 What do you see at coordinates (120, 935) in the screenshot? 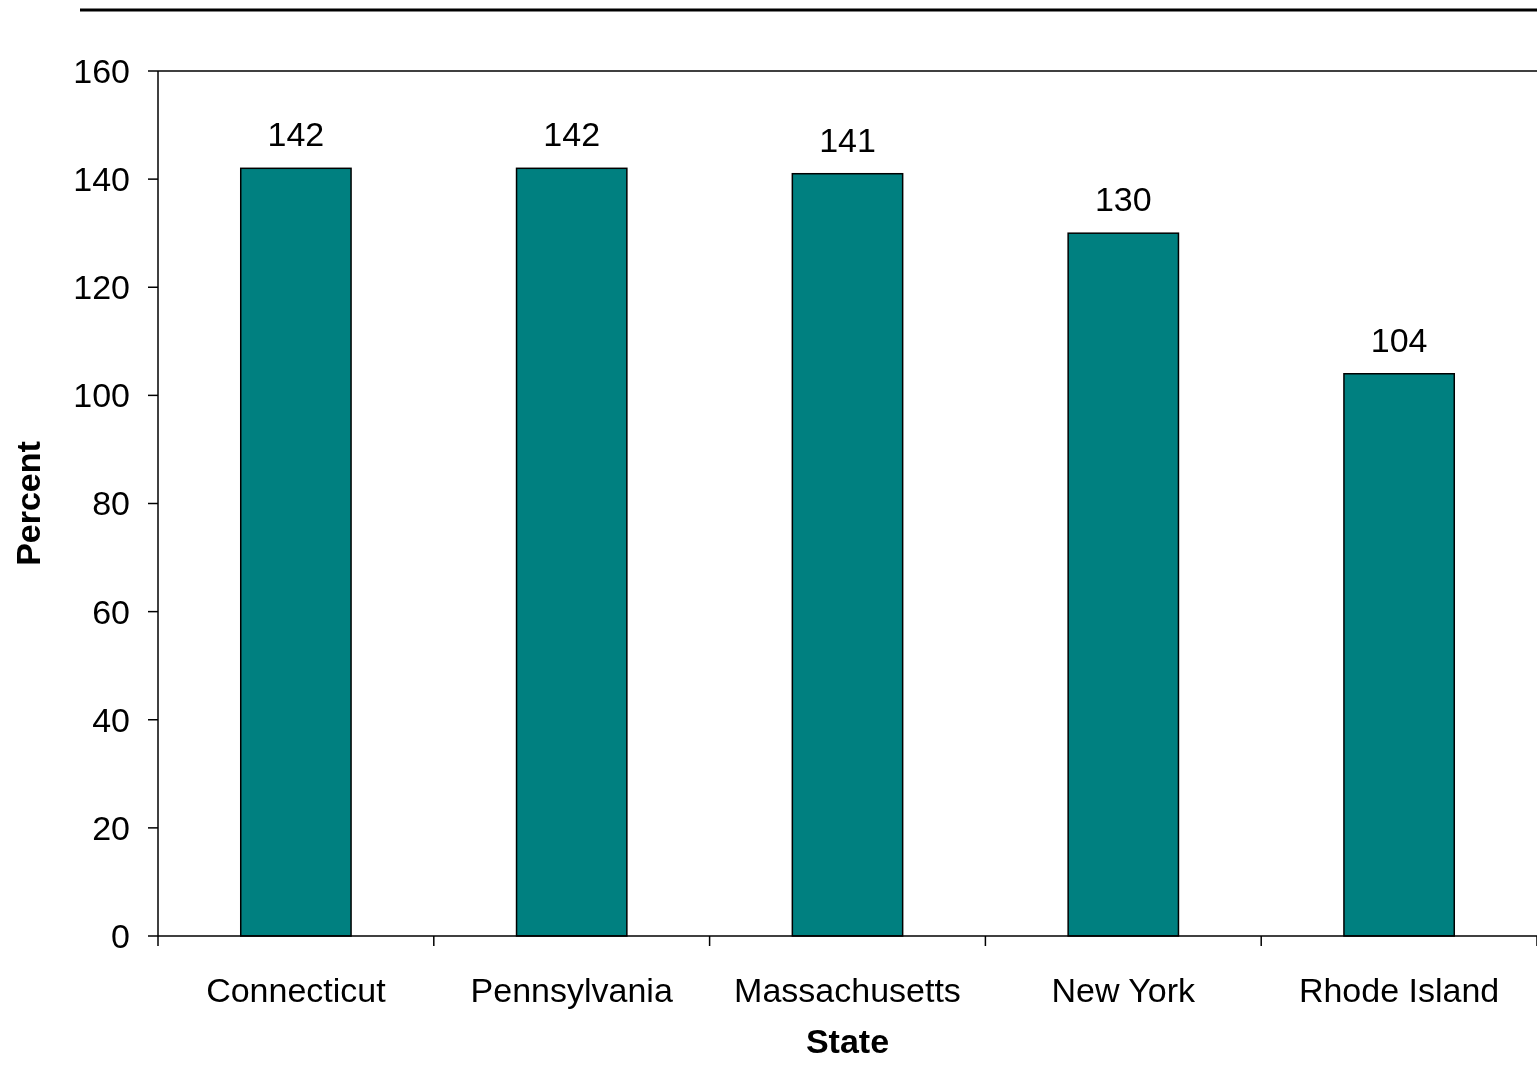
I see `y-tick-label: 0` at bounding box center [120, 935].